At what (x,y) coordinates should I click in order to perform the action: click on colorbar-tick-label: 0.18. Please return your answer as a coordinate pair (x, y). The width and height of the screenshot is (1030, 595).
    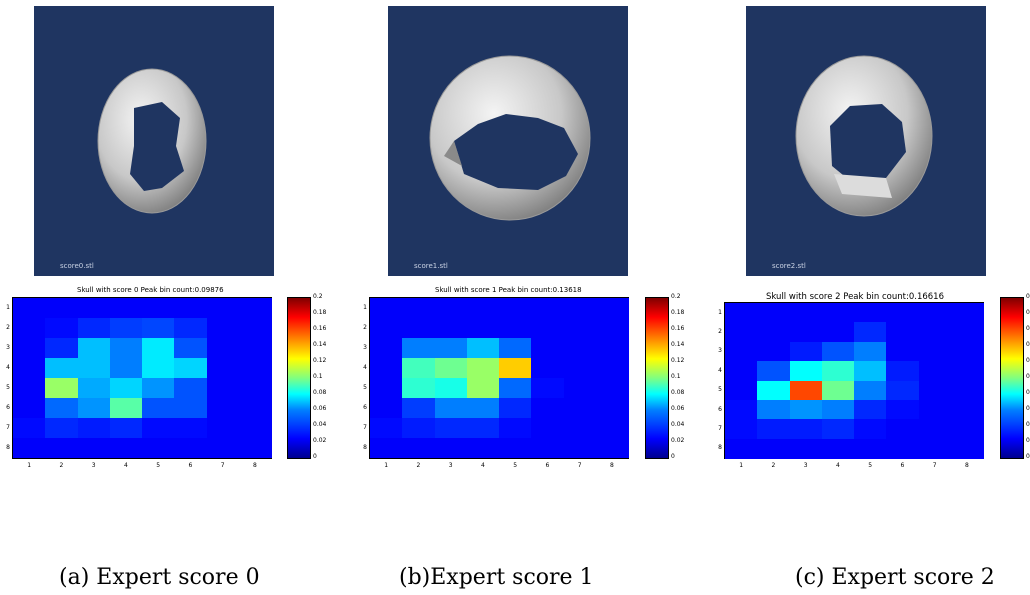
    Looking at the image, I should click on (320, 312).